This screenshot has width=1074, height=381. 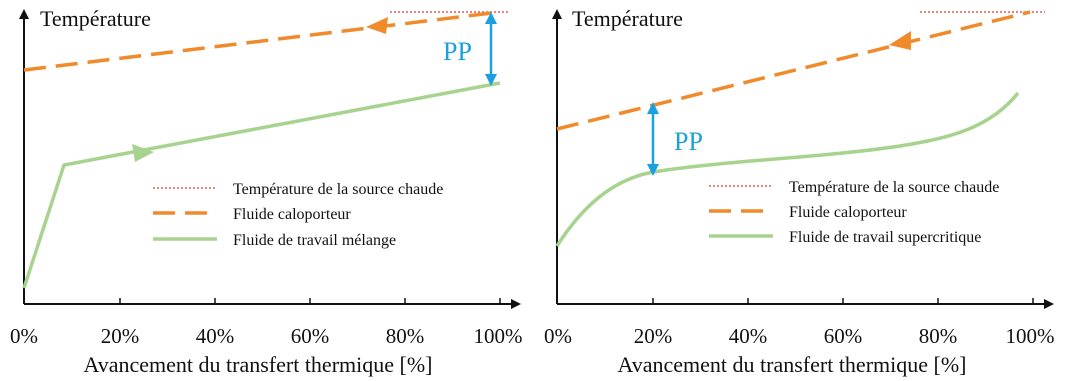 I want to click on legend-label-travail: Fluide de travail mélange, so click(x=314, y=240).